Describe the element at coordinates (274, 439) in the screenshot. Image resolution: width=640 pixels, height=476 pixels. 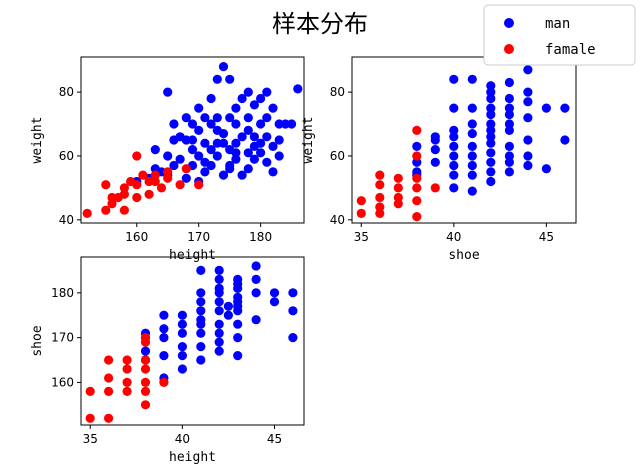
I see `x-tick-label: 45` at that location.